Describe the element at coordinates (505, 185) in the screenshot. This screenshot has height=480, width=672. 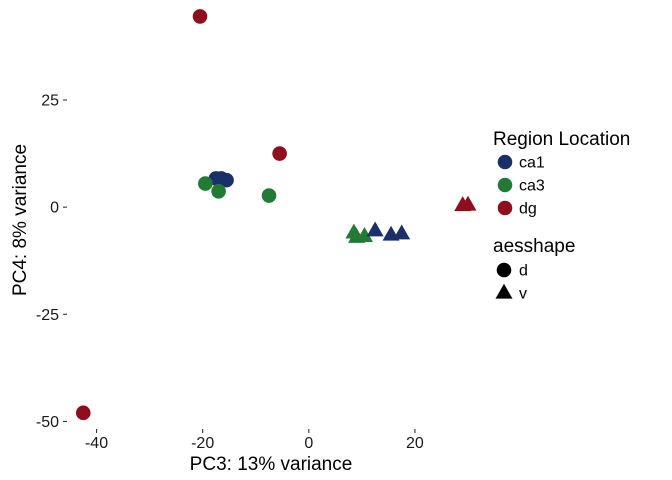
I see `legend-key-ca3` at that location.